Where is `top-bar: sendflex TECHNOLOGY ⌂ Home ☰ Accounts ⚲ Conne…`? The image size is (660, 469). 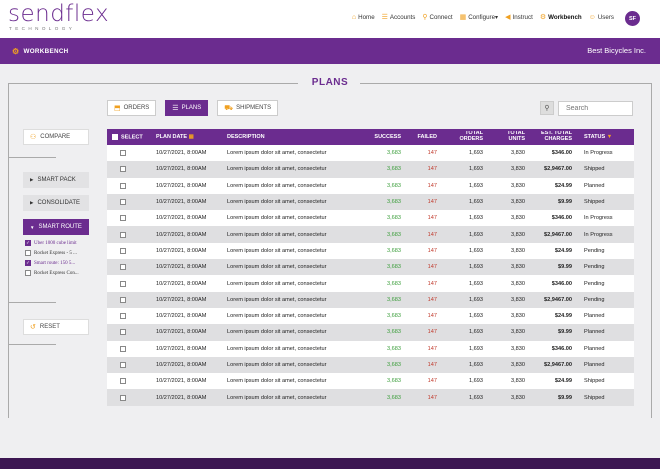 top-bar: sendflex TECHNOLOGY ⌂ Home ☰ Accounts ⚲ Conne… is located at coordinates (330, 19).